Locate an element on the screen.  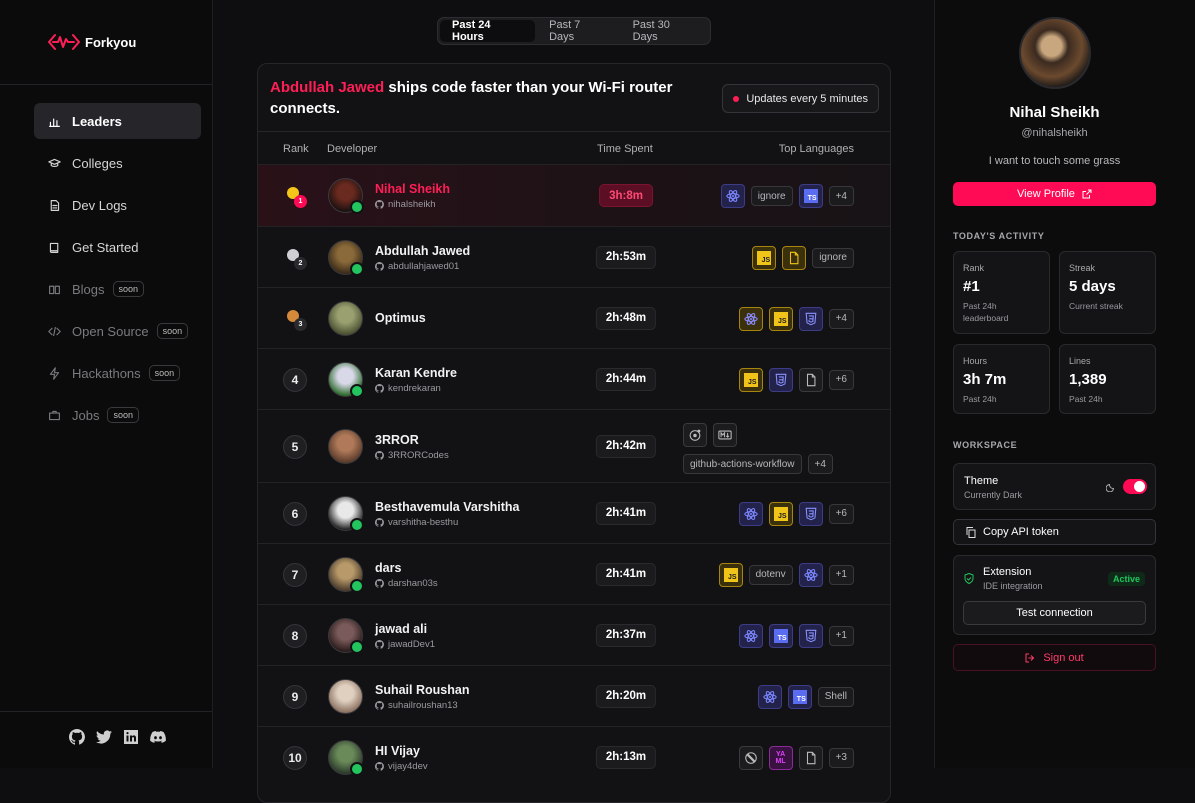
nav-item: Colleges is located at coordinates (117, 163).